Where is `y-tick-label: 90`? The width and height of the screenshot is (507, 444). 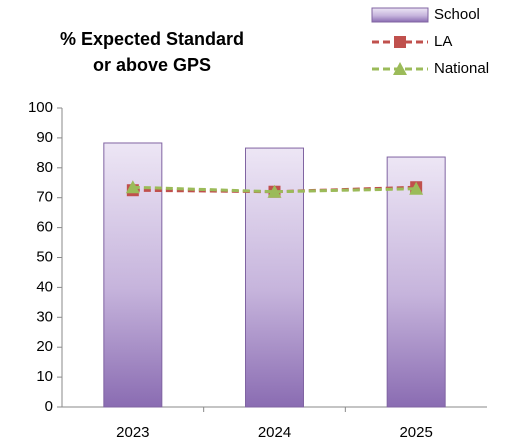
y-tick-label: 90 is located at coordinates (44, 137).